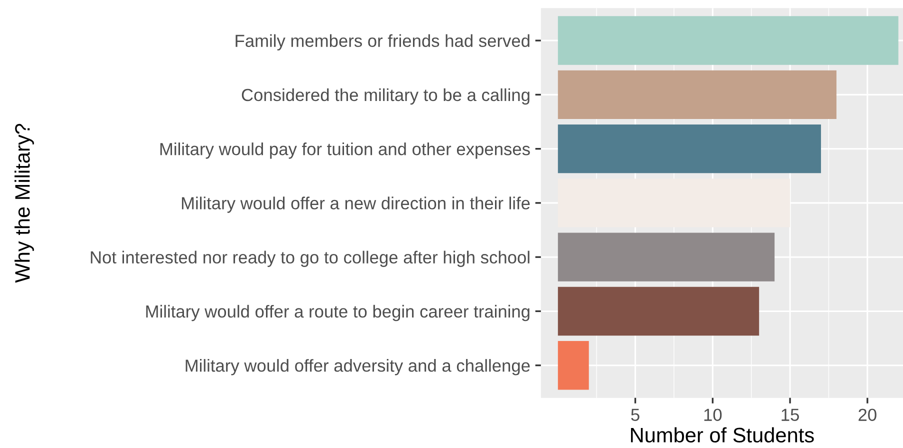 The width and height of the screenshot is (903, 448). I want to click on y-axis-title: Why the Military?, so click(24, 203).